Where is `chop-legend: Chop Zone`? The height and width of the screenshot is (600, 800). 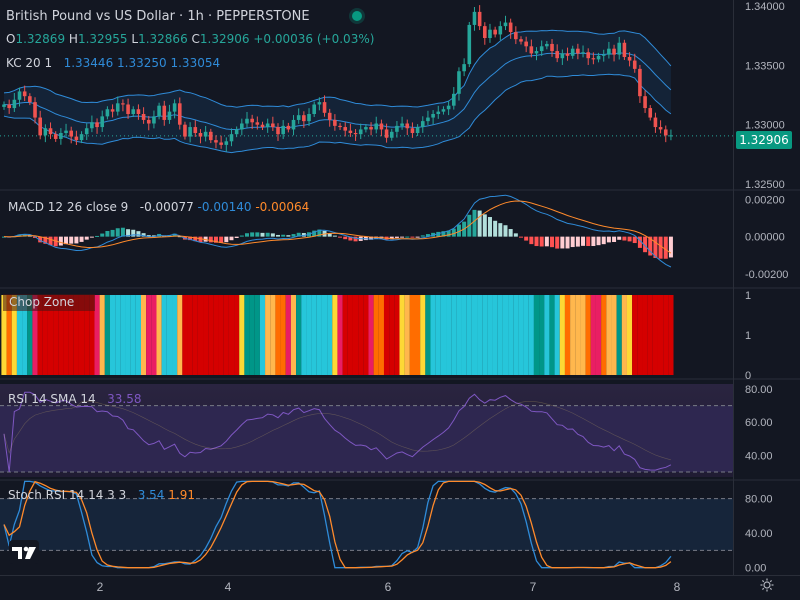 chop-legend: Chop Zone is located at coordinates (49, 302).